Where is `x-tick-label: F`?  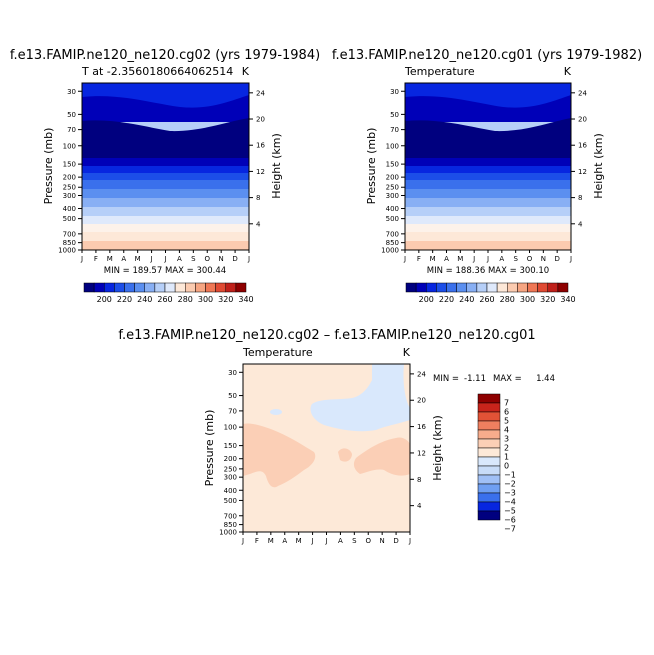
x-tick-label: F is located at coordinates (257, 541).